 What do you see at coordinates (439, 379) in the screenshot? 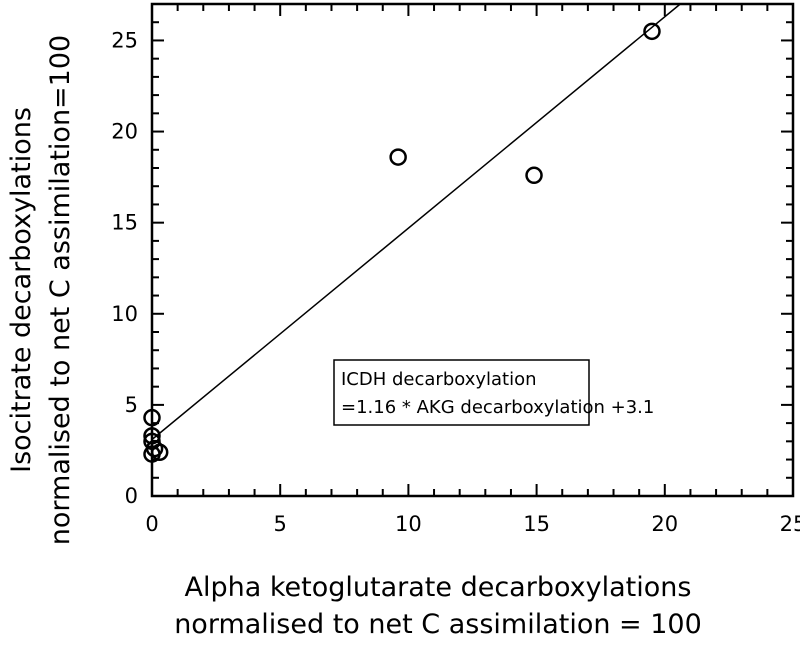
I see `annotation-line-1: ICDH decarboxylation` at bounding box center [439, 379].